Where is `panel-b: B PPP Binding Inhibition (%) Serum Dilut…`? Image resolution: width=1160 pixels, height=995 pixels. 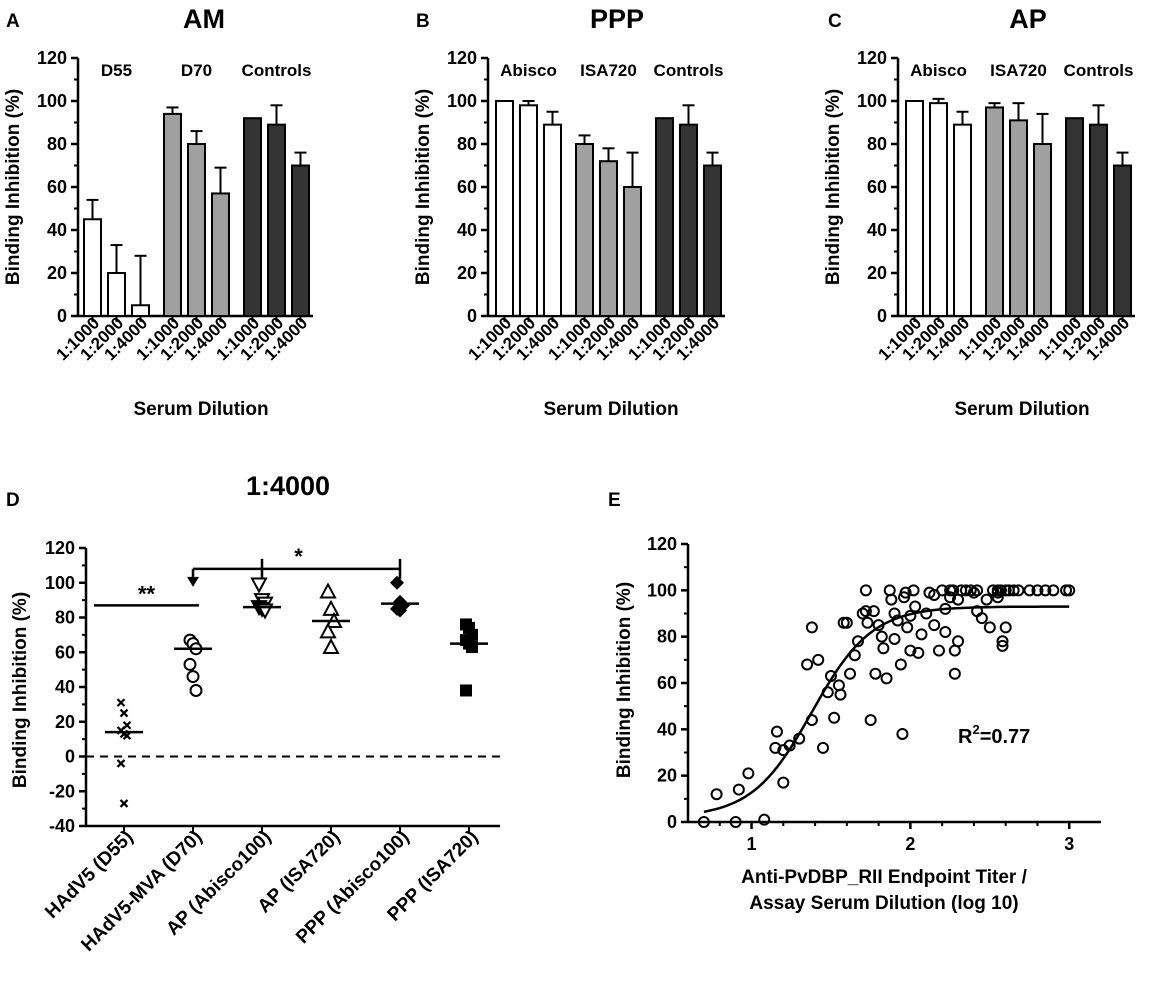
panel-b: B PPP Binding Inhibition (%) Serum Dilut… is located at coordinates (569, 212).